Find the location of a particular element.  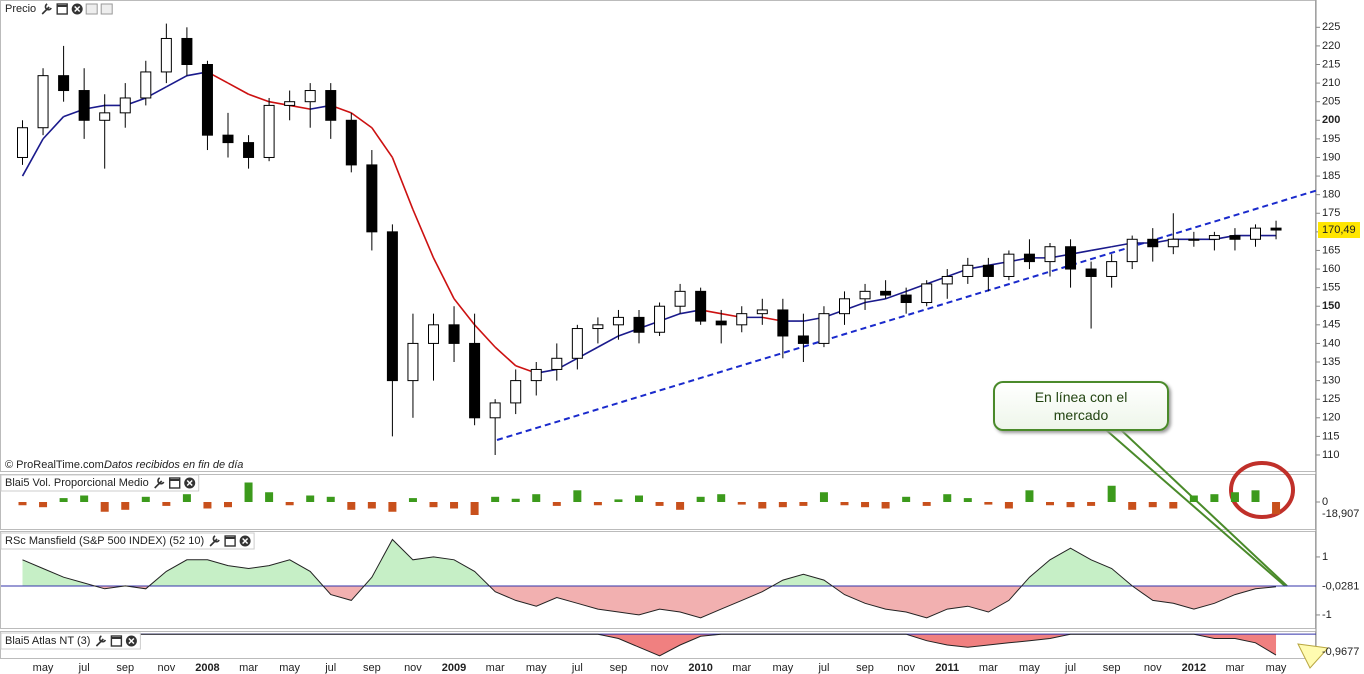

y-tick-label: 135 is located at coordinates (1331, 362).